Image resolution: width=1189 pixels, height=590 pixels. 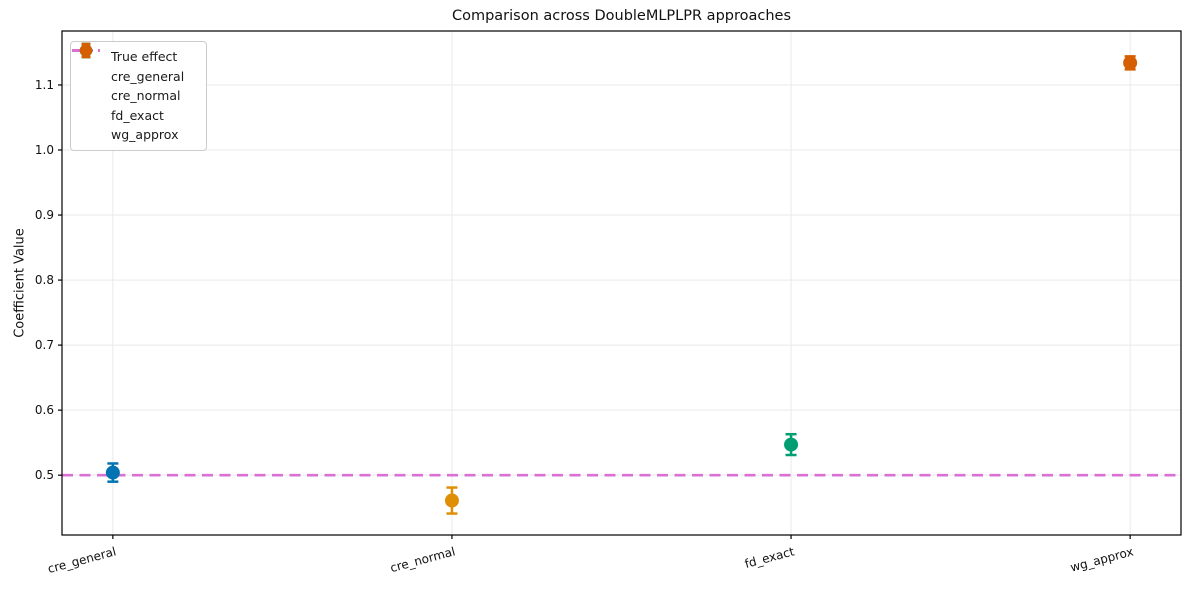 What do you see at coordinates (1130, 62) in the screenshot?
I see `marker-wg_approx` at bounding box center [1130, 62].